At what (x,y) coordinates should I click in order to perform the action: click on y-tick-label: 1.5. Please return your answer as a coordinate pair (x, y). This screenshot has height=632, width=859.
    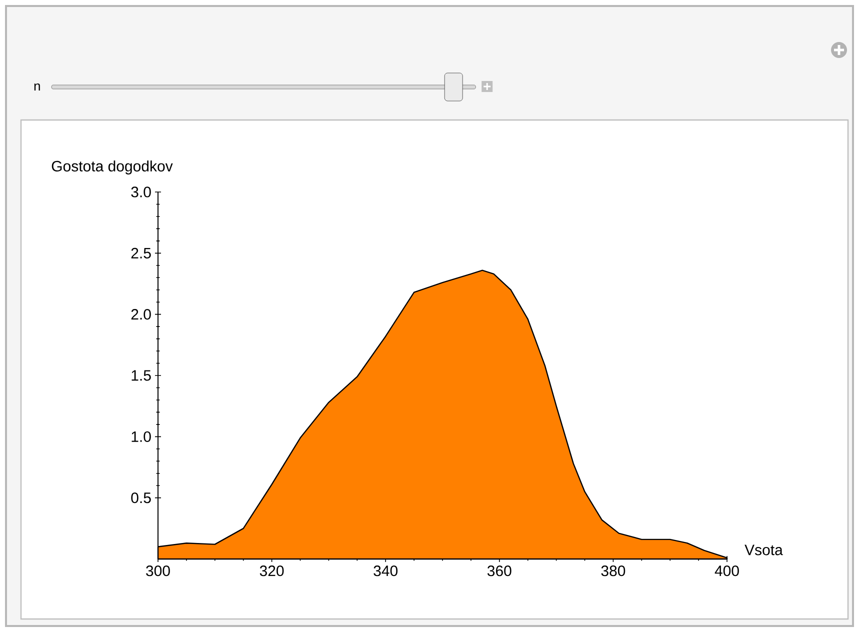
    Looking at the image, I should click on (141, 375).